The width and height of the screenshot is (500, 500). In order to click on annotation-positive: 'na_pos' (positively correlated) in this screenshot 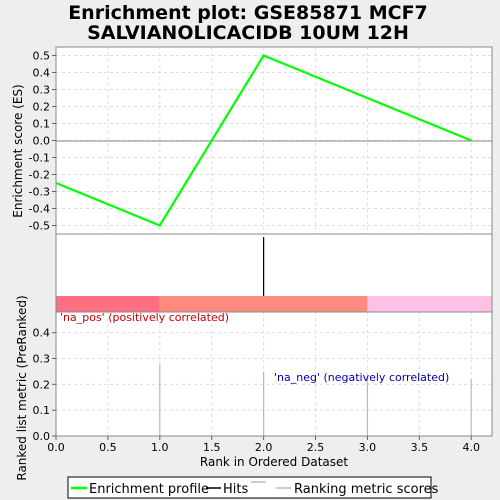, I will do `click(144, 317)`.